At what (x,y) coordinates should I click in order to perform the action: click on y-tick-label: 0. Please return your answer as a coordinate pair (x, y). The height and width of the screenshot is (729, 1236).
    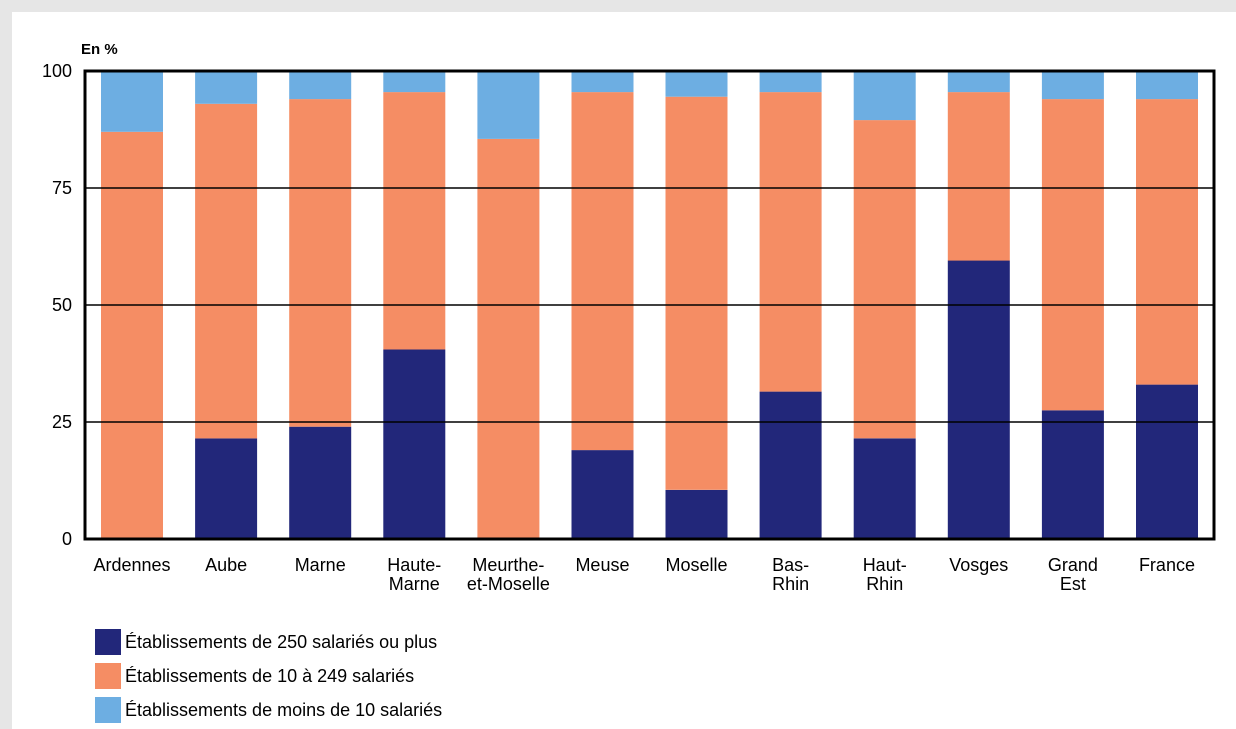
    Looking at the image, I should click on (67, 539).